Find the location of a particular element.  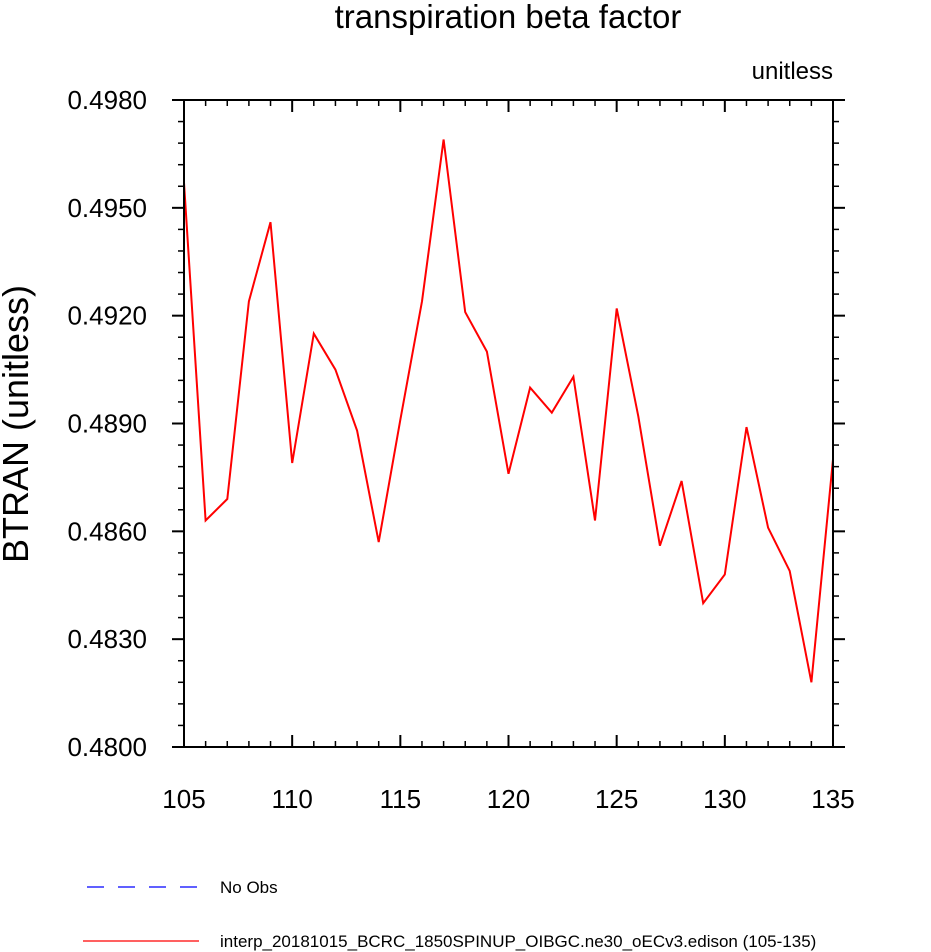

y-tick-label: 0.4860 is located at coordinates (107, 531).